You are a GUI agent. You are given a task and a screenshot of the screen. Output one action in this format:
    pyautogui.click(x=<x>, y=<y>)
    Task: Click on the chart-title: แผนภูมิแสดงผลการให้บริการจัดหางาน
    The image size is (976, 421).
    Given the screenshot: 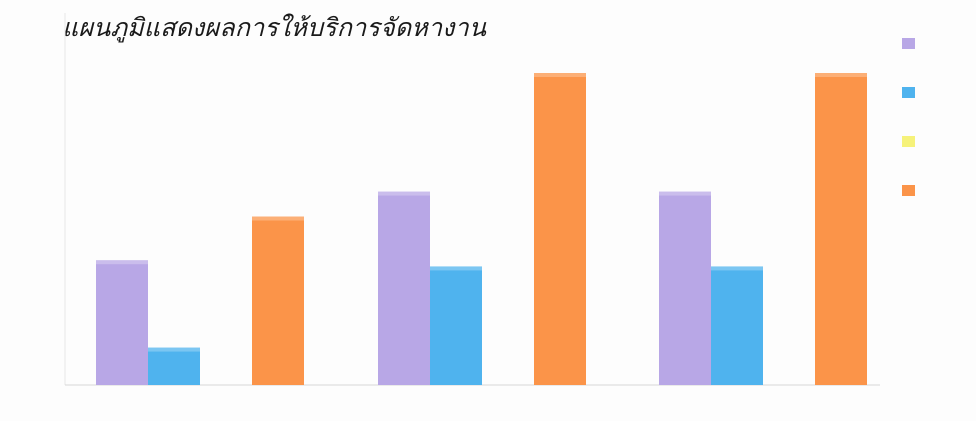 What is the action you would take?
    pyautogui.click(x=274, y=27)
    